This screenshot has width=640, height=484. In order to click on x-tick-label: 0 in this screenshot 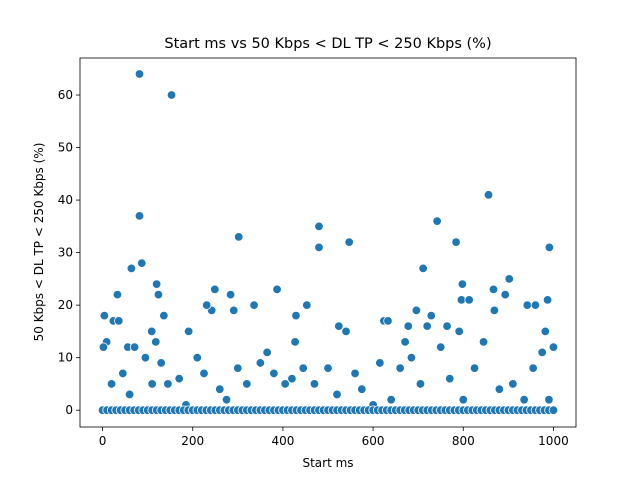, I will do `click(103, 441)`.